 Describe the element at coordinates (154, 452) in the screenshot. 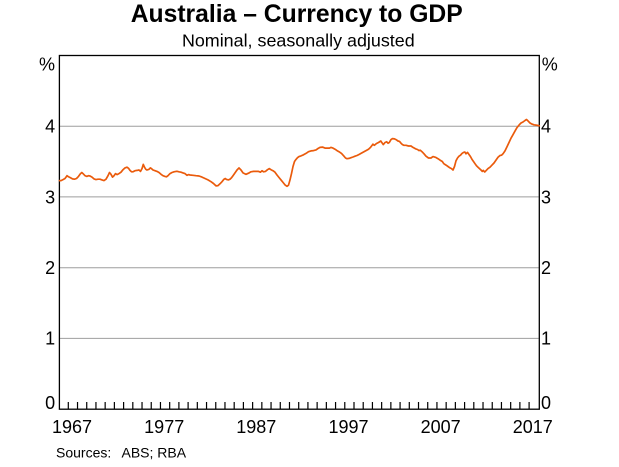

I see `svg-text: ABS; RBA` at that location.